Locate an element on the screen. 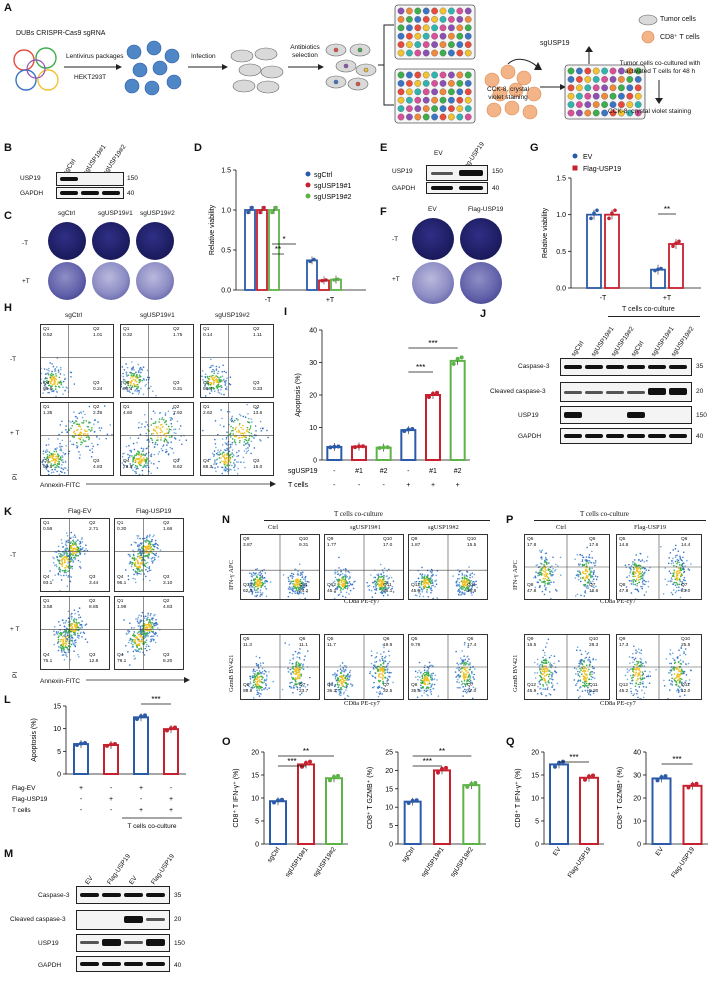 This screenshot has height=981, width=715. group-label: -T is located at coordinates (603, 298).